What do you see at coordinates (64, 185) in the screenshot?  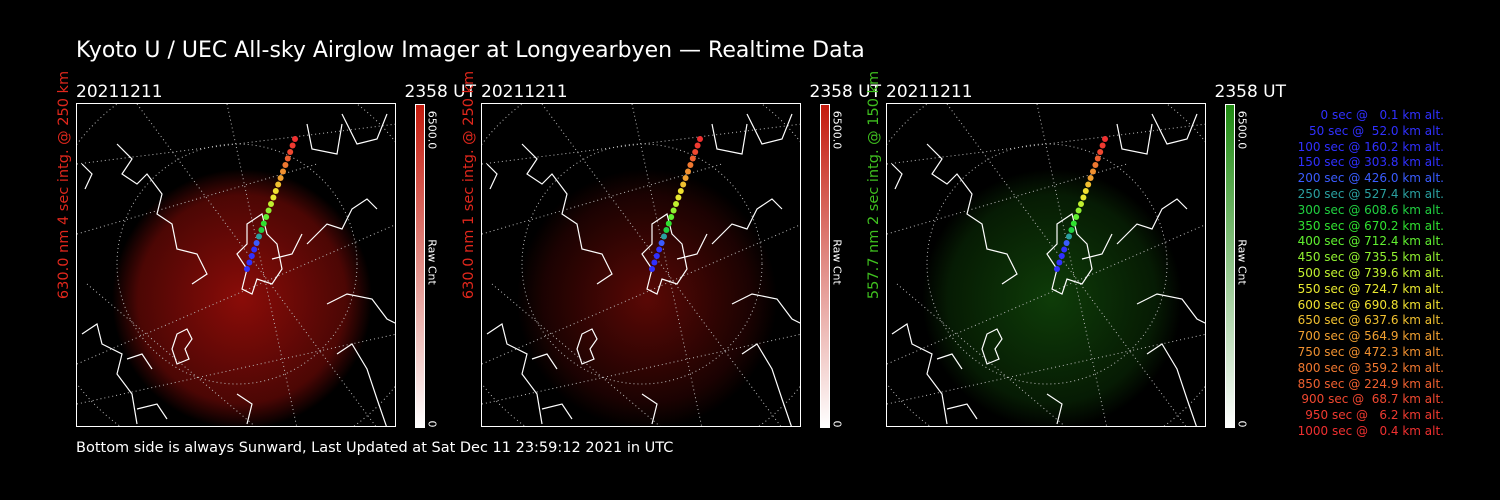 I see `panel-wavelength-label: 630.0 nm 4 sec intg. @ 250 km` at bounding box center [64, 185].